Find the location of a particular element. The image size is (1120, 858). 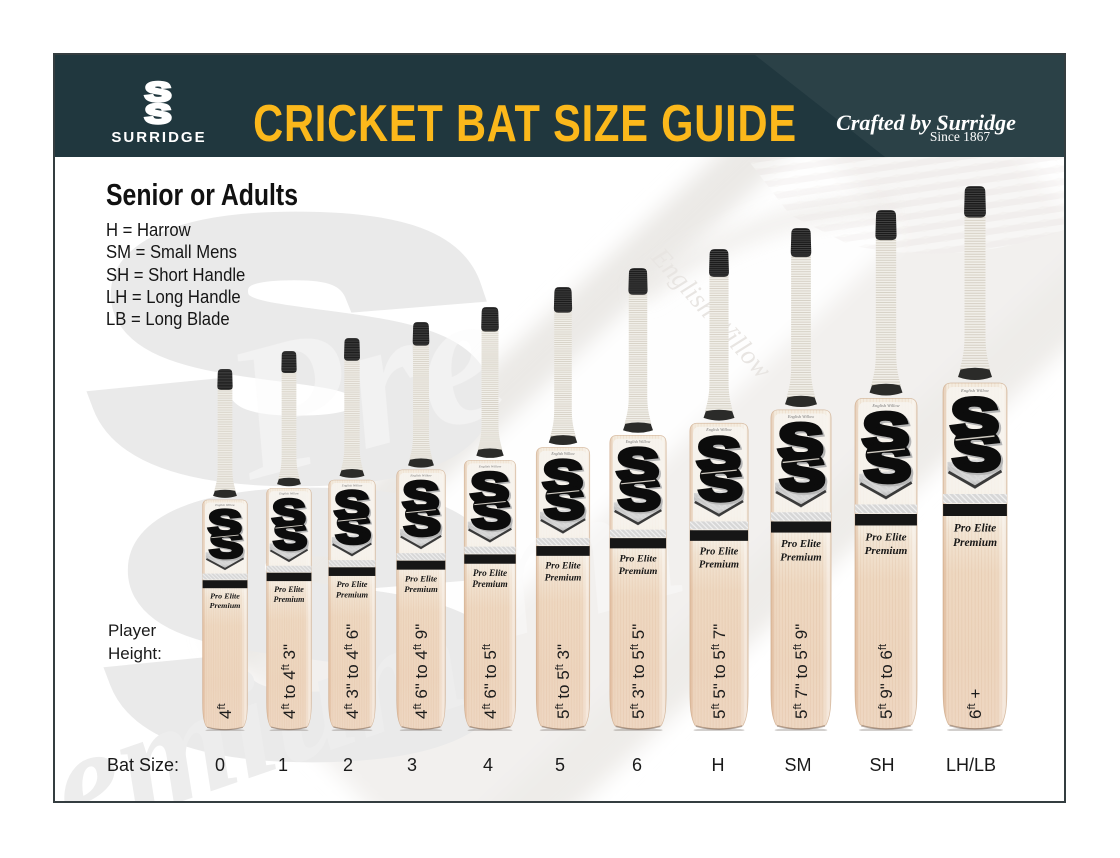

svg-text: Crafted by Surridge is located at coordinates (926, 122).